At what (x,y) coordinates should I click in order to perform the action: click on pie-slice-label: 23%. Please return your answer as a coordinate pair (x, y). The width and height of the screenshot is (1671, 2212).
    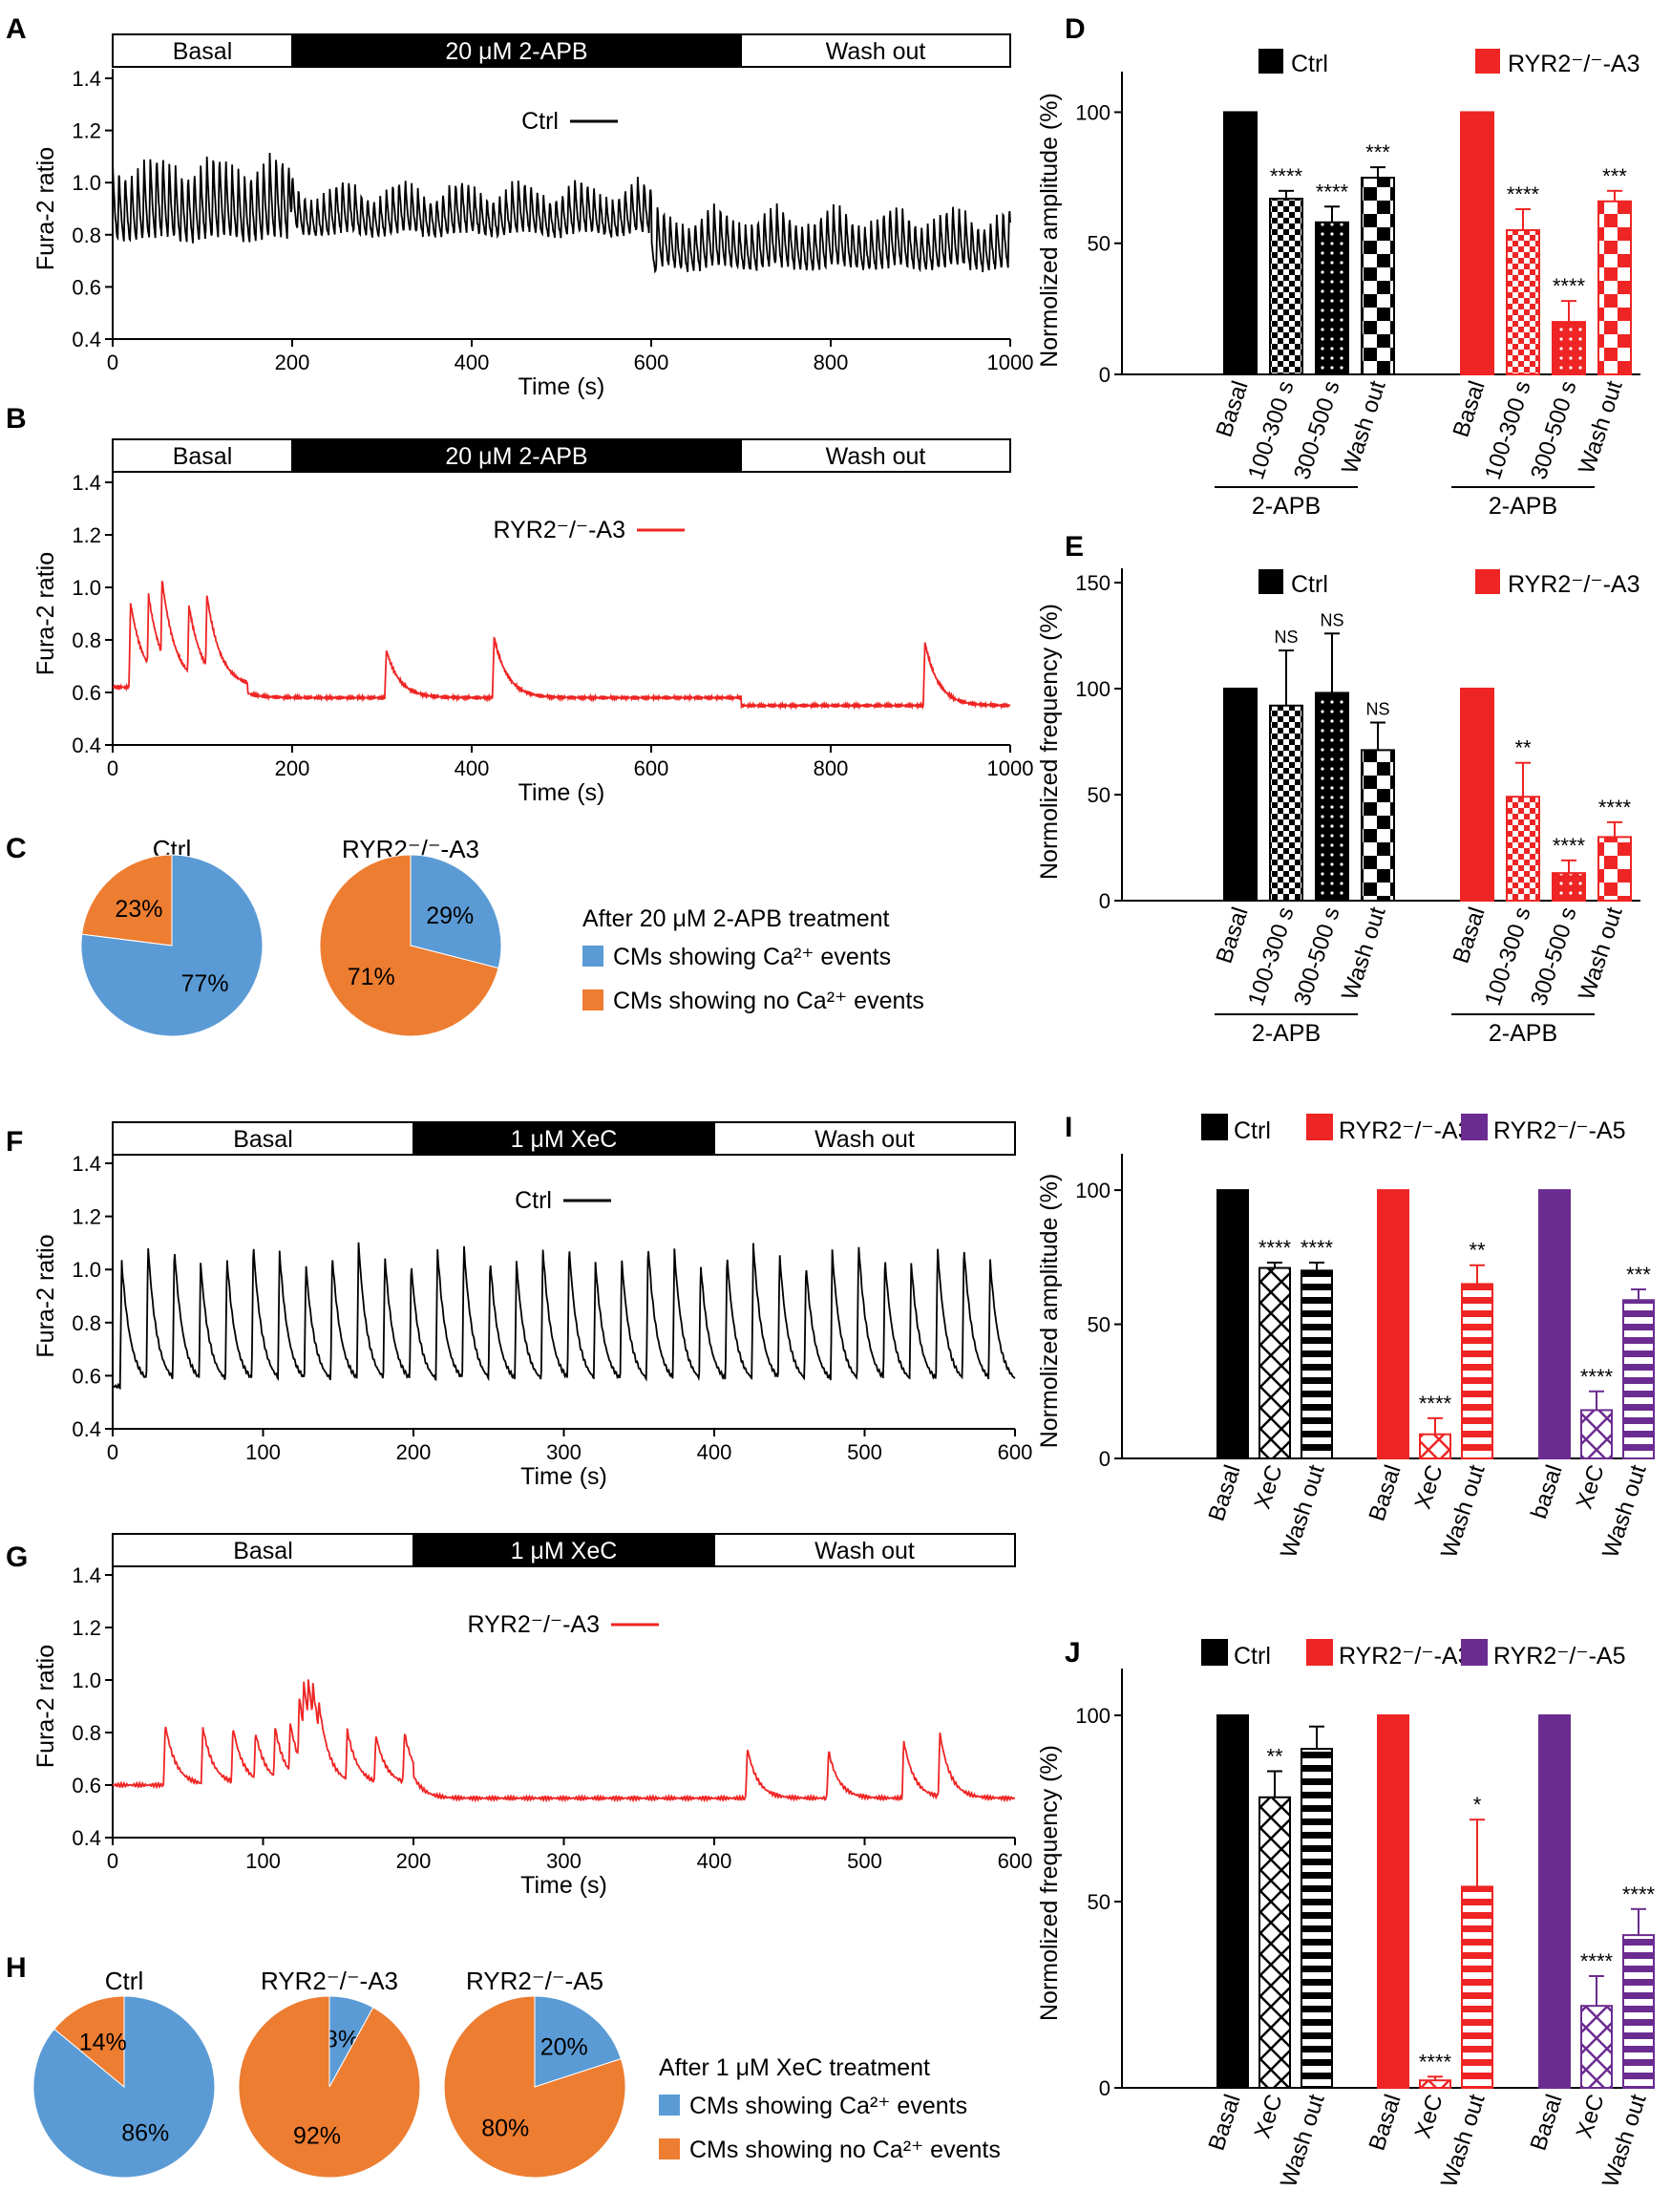
    Looking at the image, I should click on (139, 909).